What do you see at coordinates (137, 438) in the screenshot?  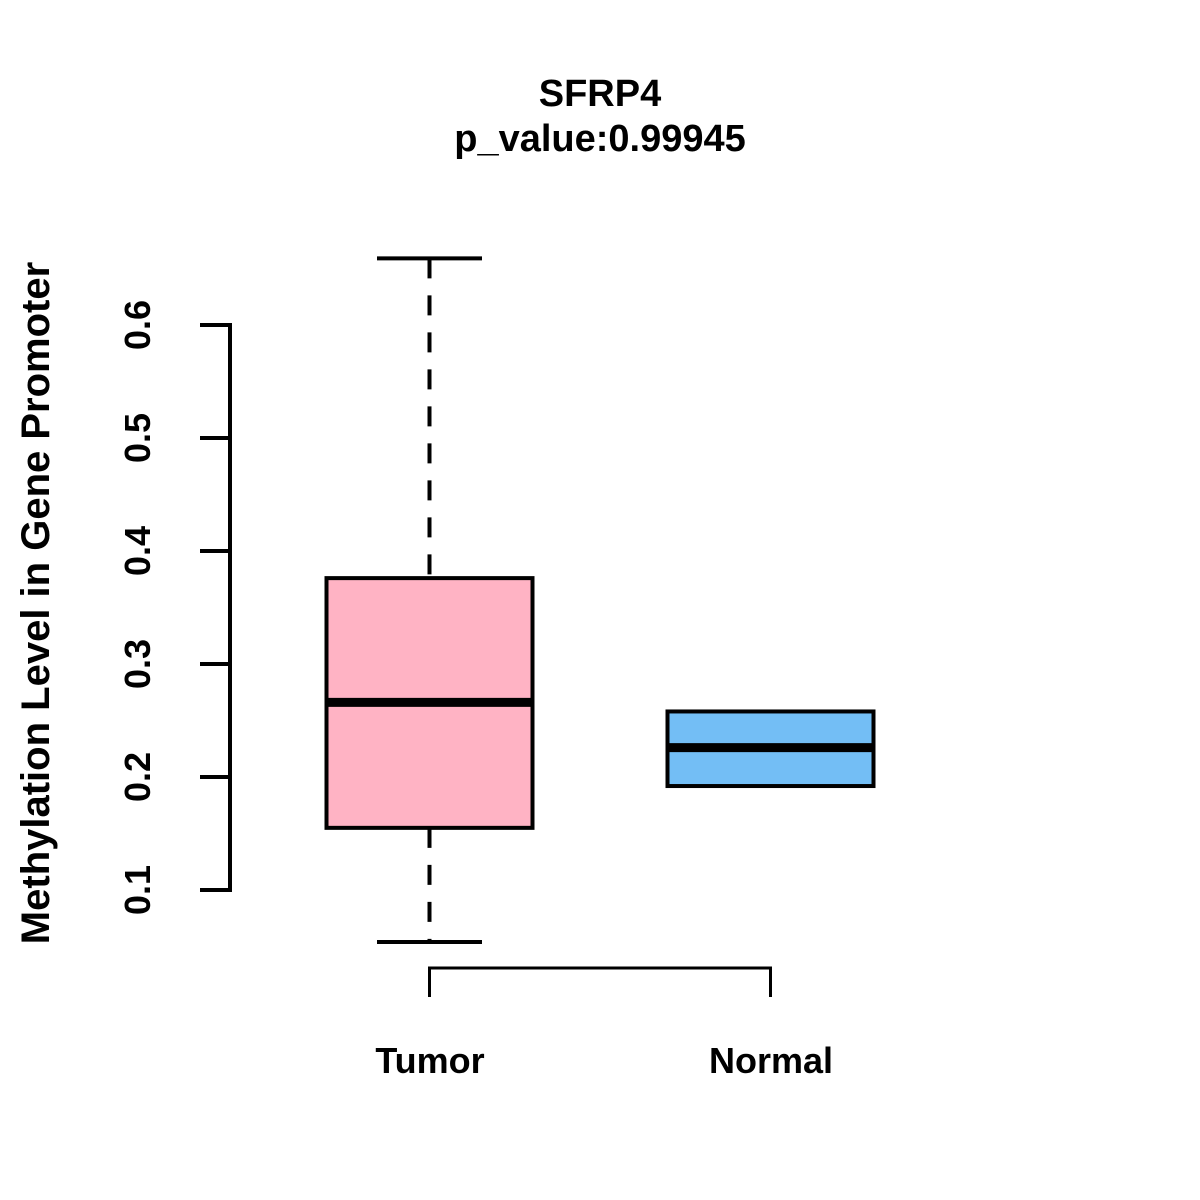 I see `y-tick-label: 0.5` at bounding box center [137, 438].